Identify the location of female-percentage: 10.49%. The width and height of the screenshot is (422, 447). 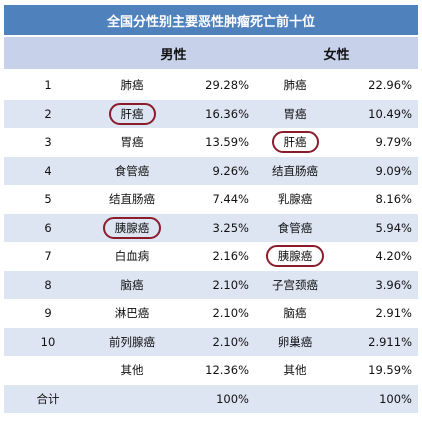
(376, 113).